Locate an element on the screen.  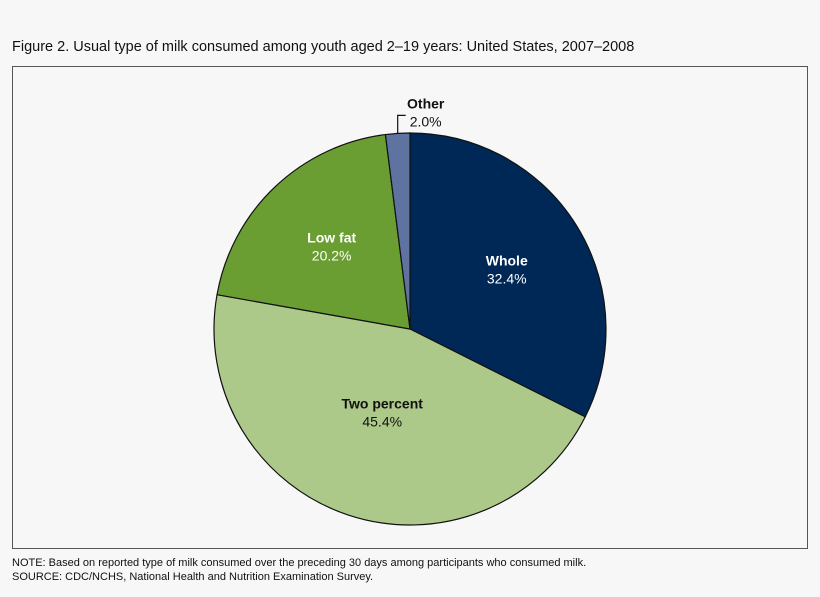
slice-value-label: 32.4% is located at coordinates (507, 278).